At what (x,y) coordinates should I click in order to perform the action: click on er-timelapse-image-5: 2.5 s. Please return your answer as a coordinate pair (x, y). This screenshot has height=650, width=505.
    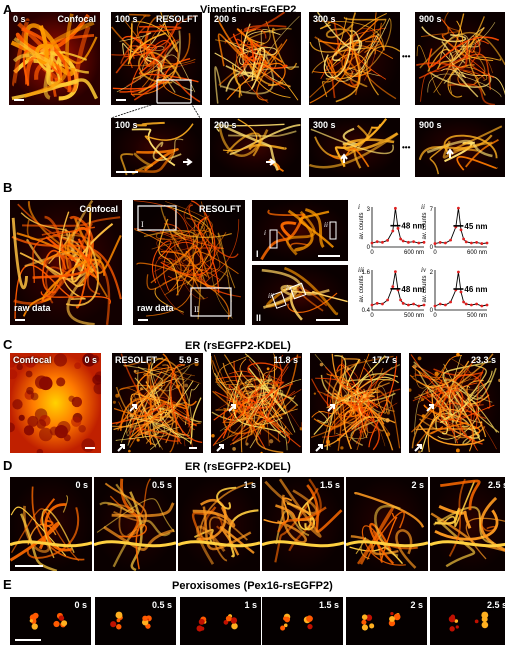
    Looking at the image, I should click on (467, 524).